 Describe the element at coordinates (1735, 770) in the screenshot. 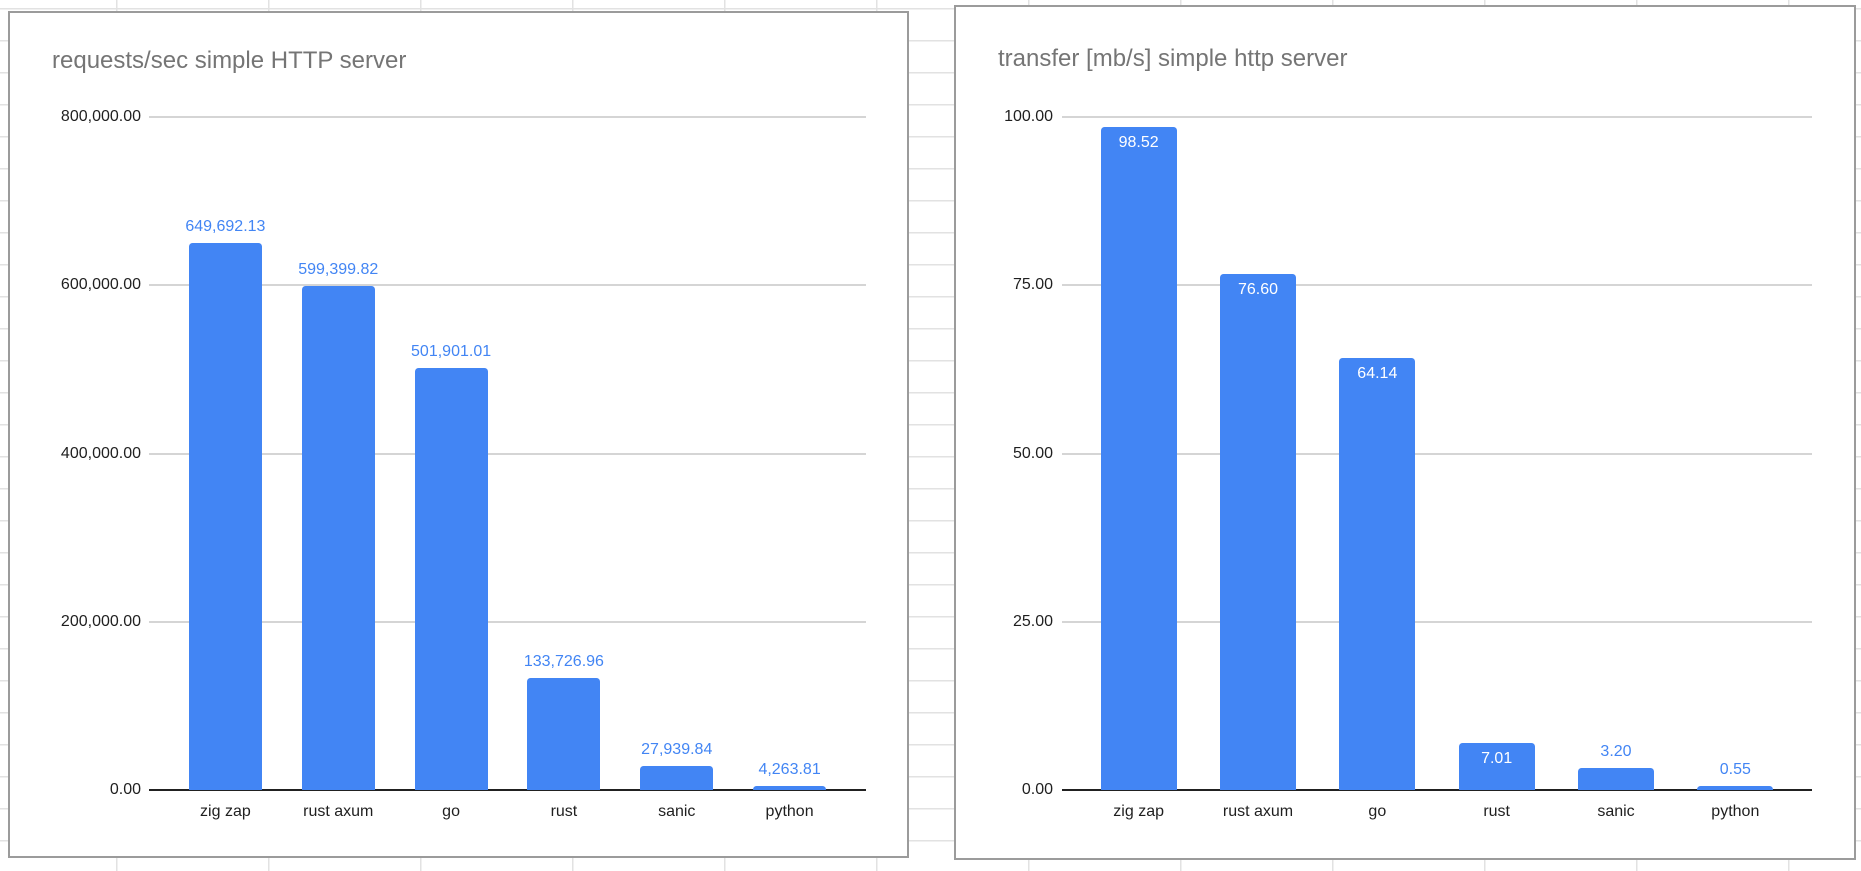

I see `bar-value-label: 0.55` at that location.